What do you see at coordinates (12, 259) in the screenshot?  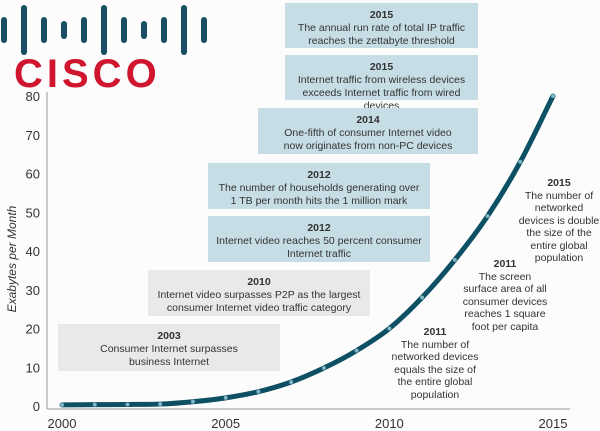 I see `y-axis-label: Exabytes per Month` at bounding box center [12, 259].